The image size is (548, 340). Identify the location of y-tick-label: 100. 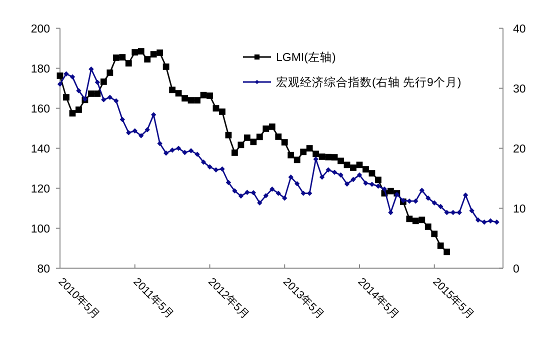
(40, 229).